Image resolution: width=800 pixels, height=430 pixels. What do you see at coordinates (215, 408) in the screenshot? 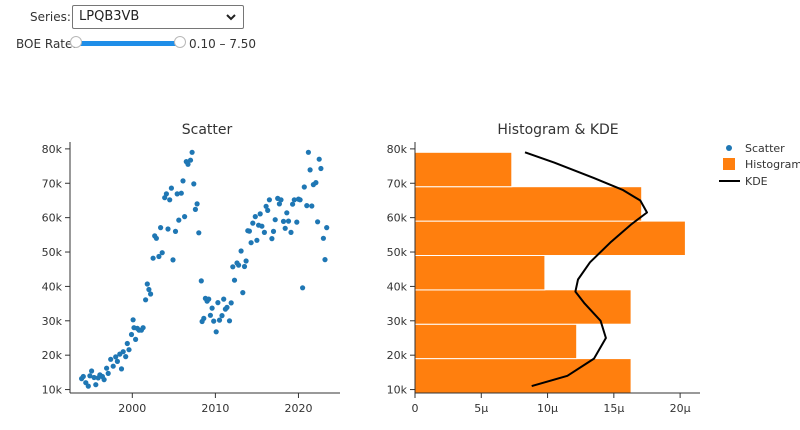
I see `scatter-x-tick-label: 2010` at bounding box center [215, 408].